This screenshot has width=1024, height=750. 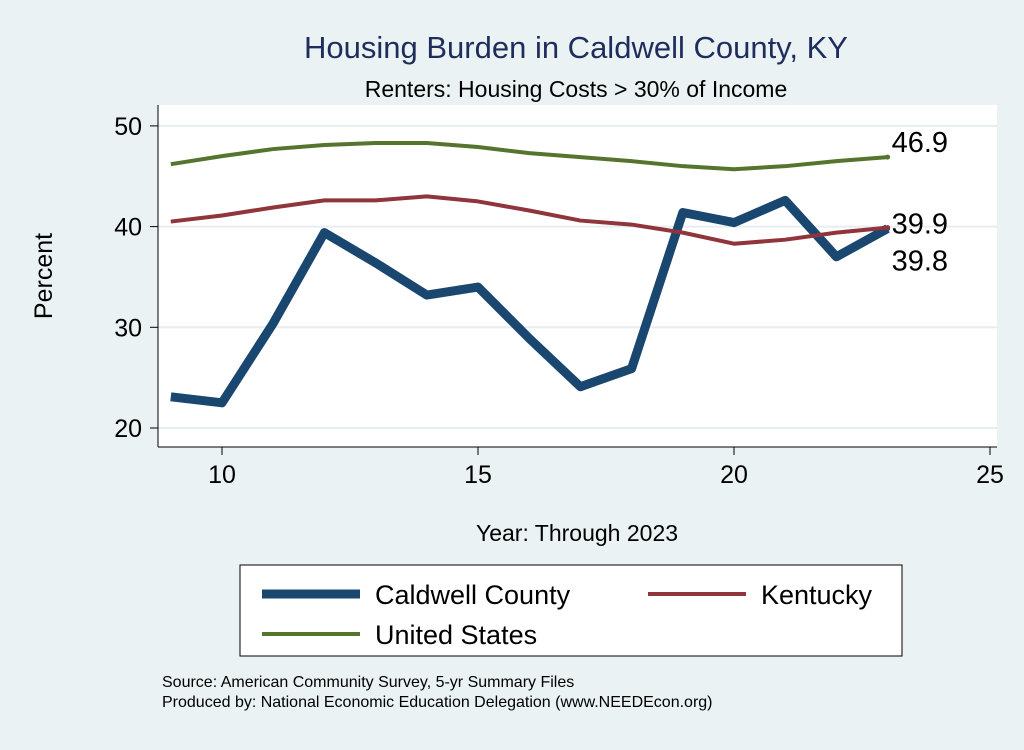 I want to click on legend-label: United States, so click(x=456, y=635).